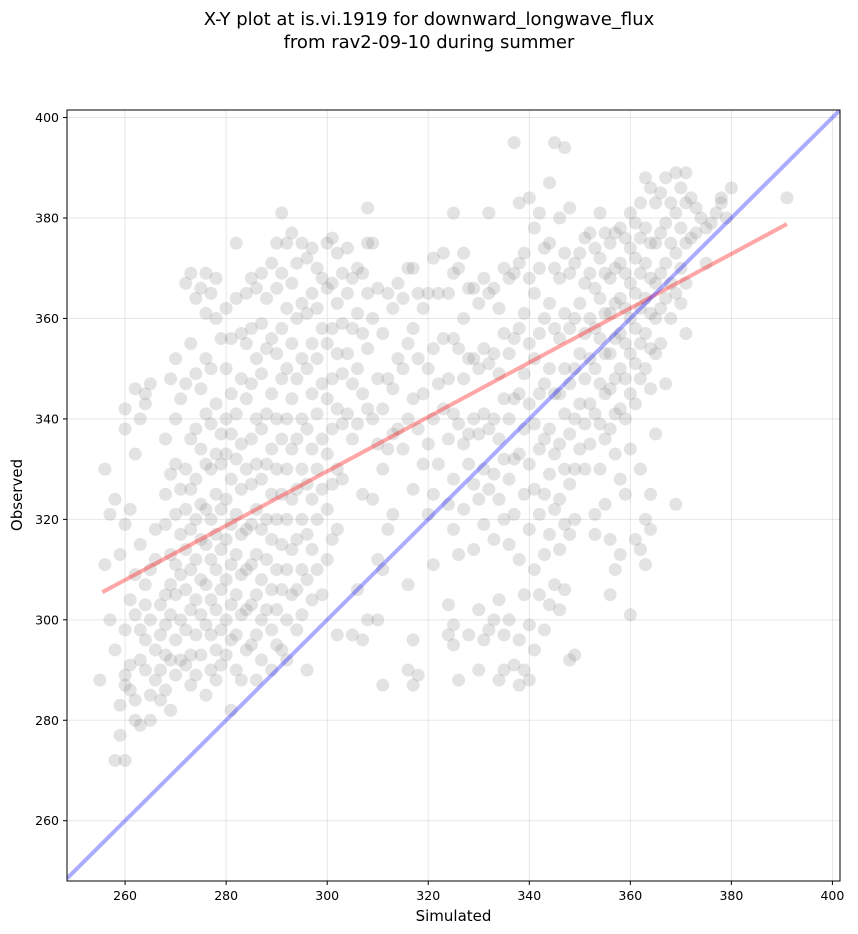 Image resolution: width=858 pixels, height=934 pixels. I want to click on x-tick-label: 300, so click(327, 895).